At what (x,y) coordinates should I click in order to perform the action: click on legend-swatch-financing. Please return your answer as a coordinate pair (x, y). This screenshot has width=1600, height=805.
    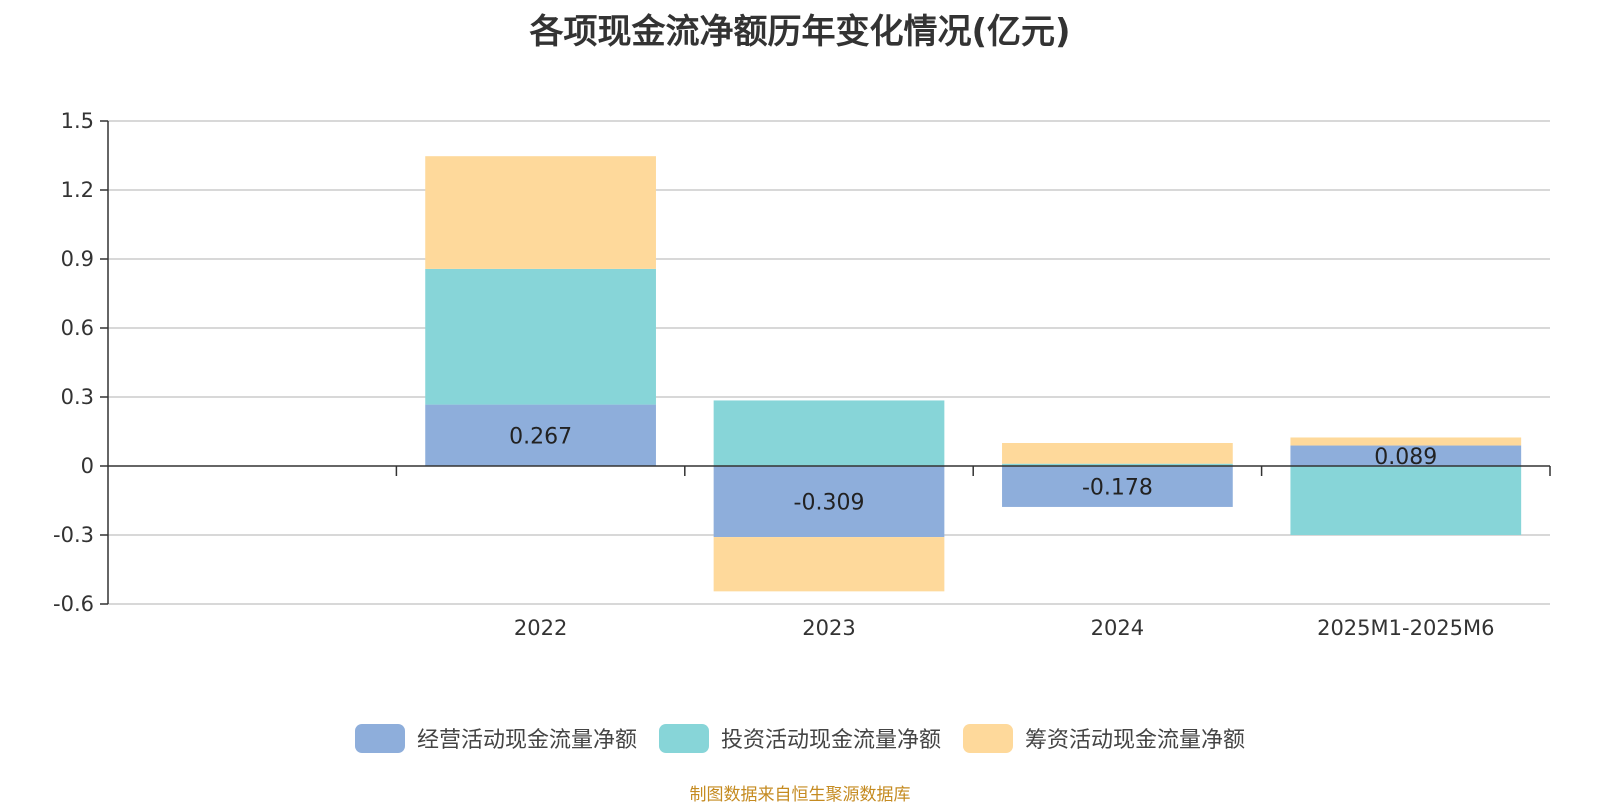
    Looking at the image, I should click on (988, 738).